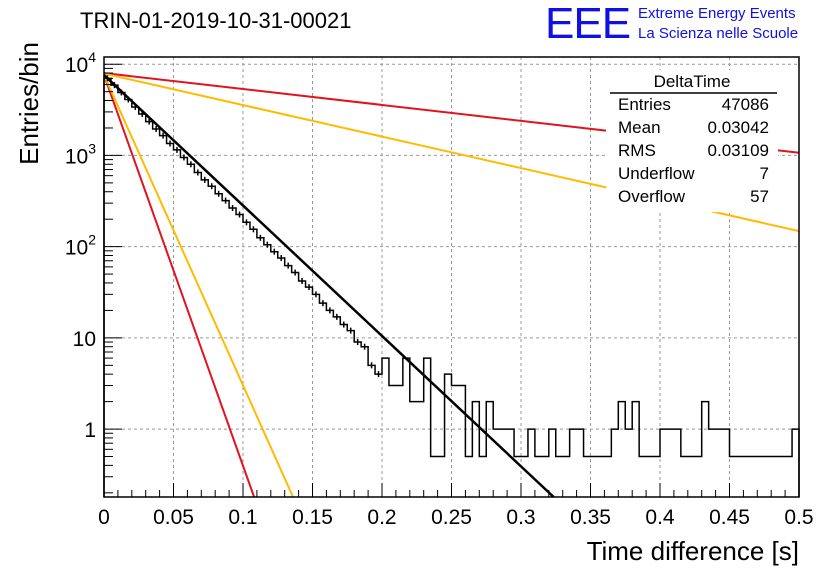  Describe the element at coordinates (451, 517) in the screenshot. I see `x-tick-label: 0.25` at that location.